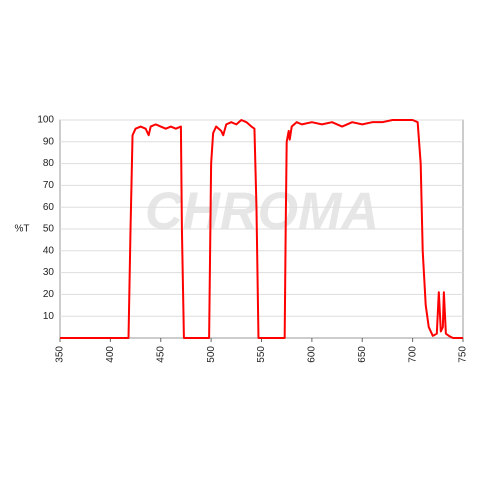 Image resolution: width=480 pixels, height=480 pixels. I want to click on x-tick-label: 400, so click(110, 354).